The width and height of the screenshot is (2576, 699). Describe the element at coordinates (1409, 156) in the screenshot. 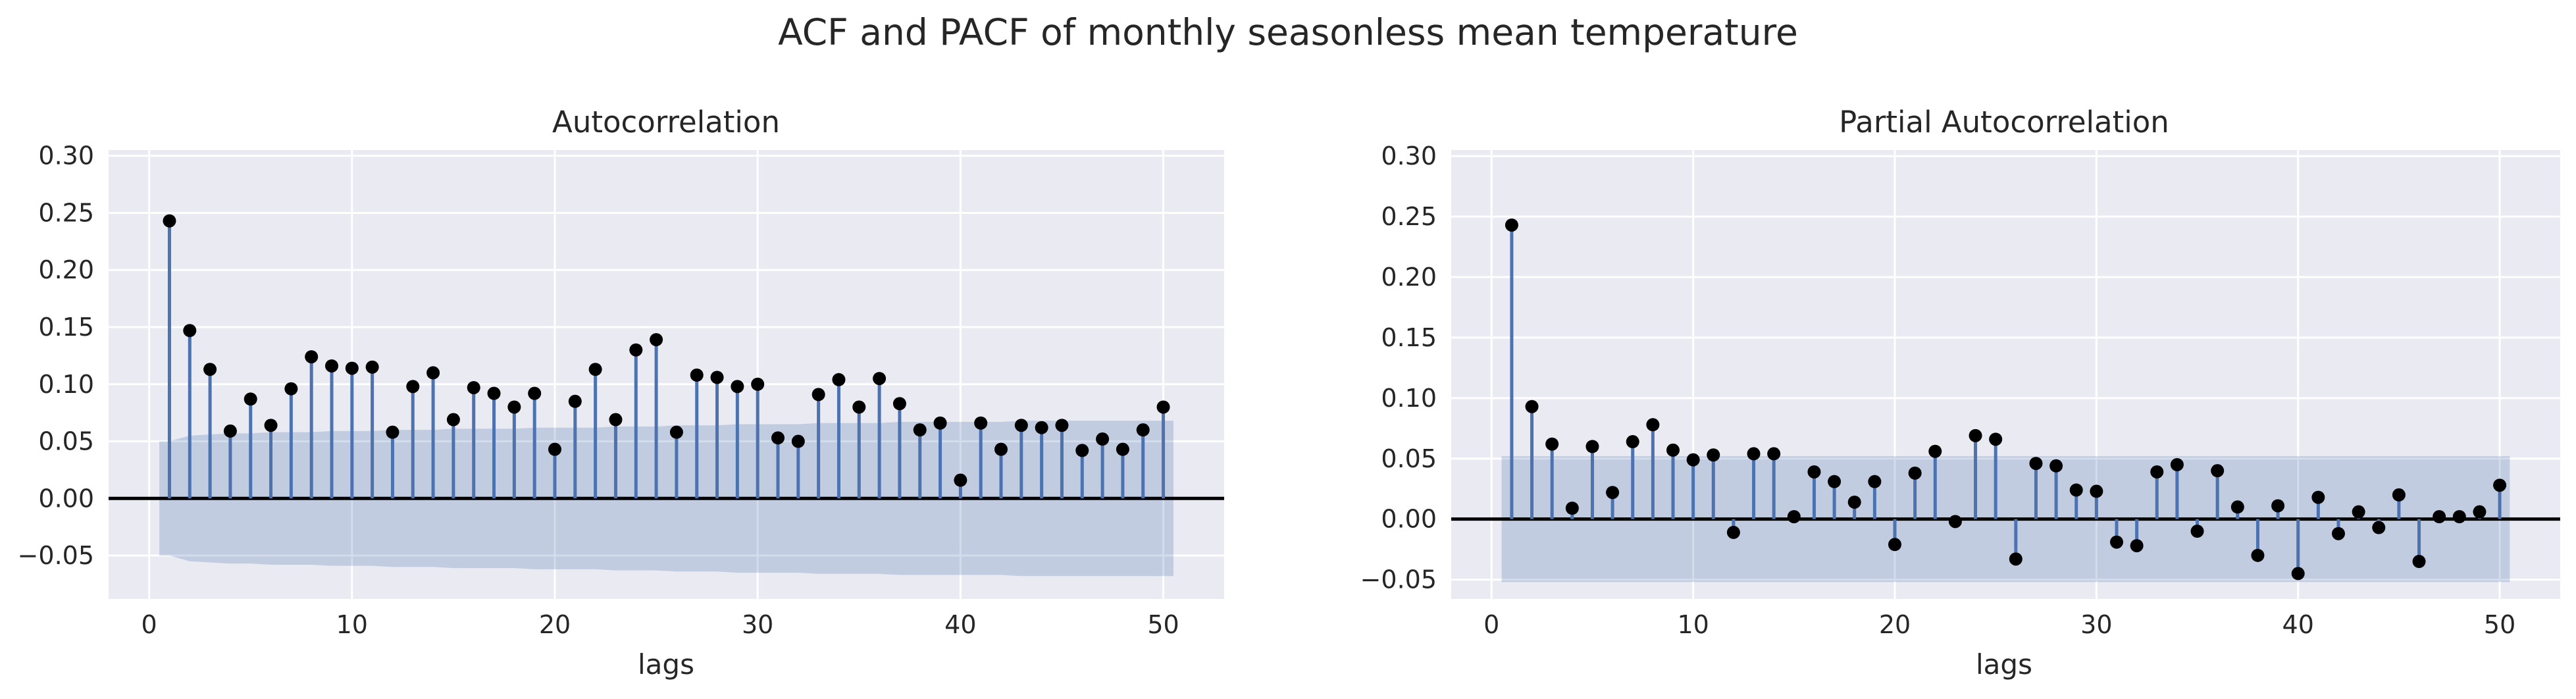

I see `pacf-ytick-label: 0.30` at that location.